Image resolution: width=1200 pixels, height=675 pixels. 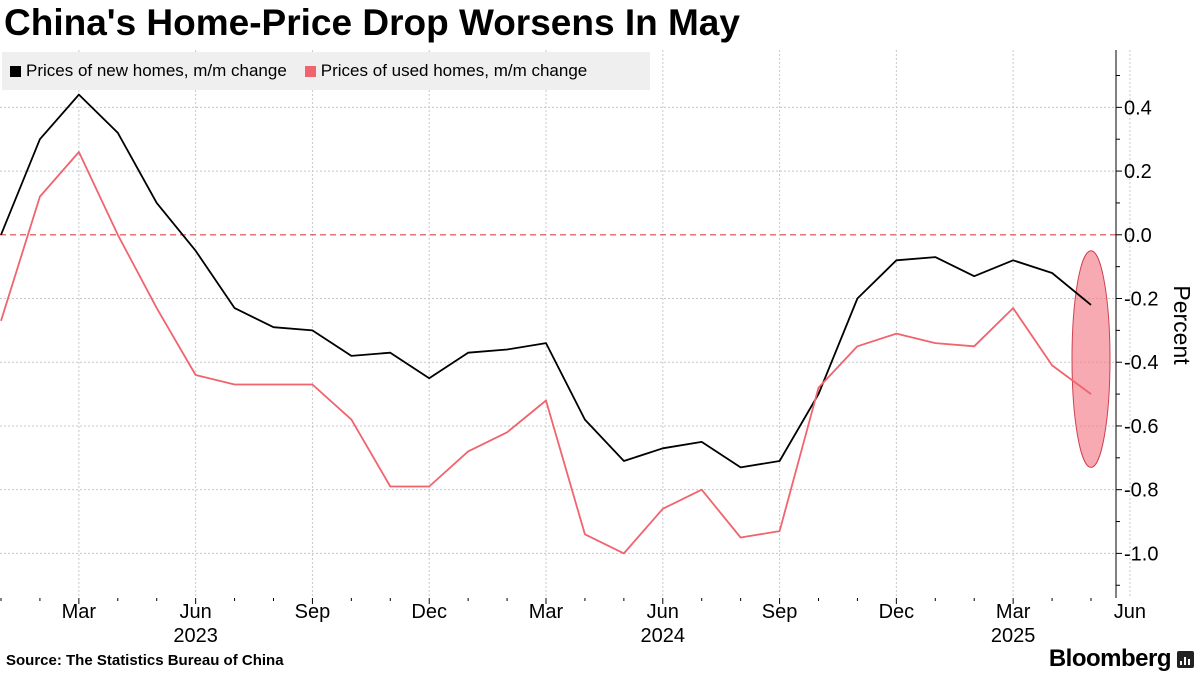 What do you see at coordinates (1138, 172) in the screenshot?
I see `y-tick-label: 0.2` at bounding box center [1138, 172].